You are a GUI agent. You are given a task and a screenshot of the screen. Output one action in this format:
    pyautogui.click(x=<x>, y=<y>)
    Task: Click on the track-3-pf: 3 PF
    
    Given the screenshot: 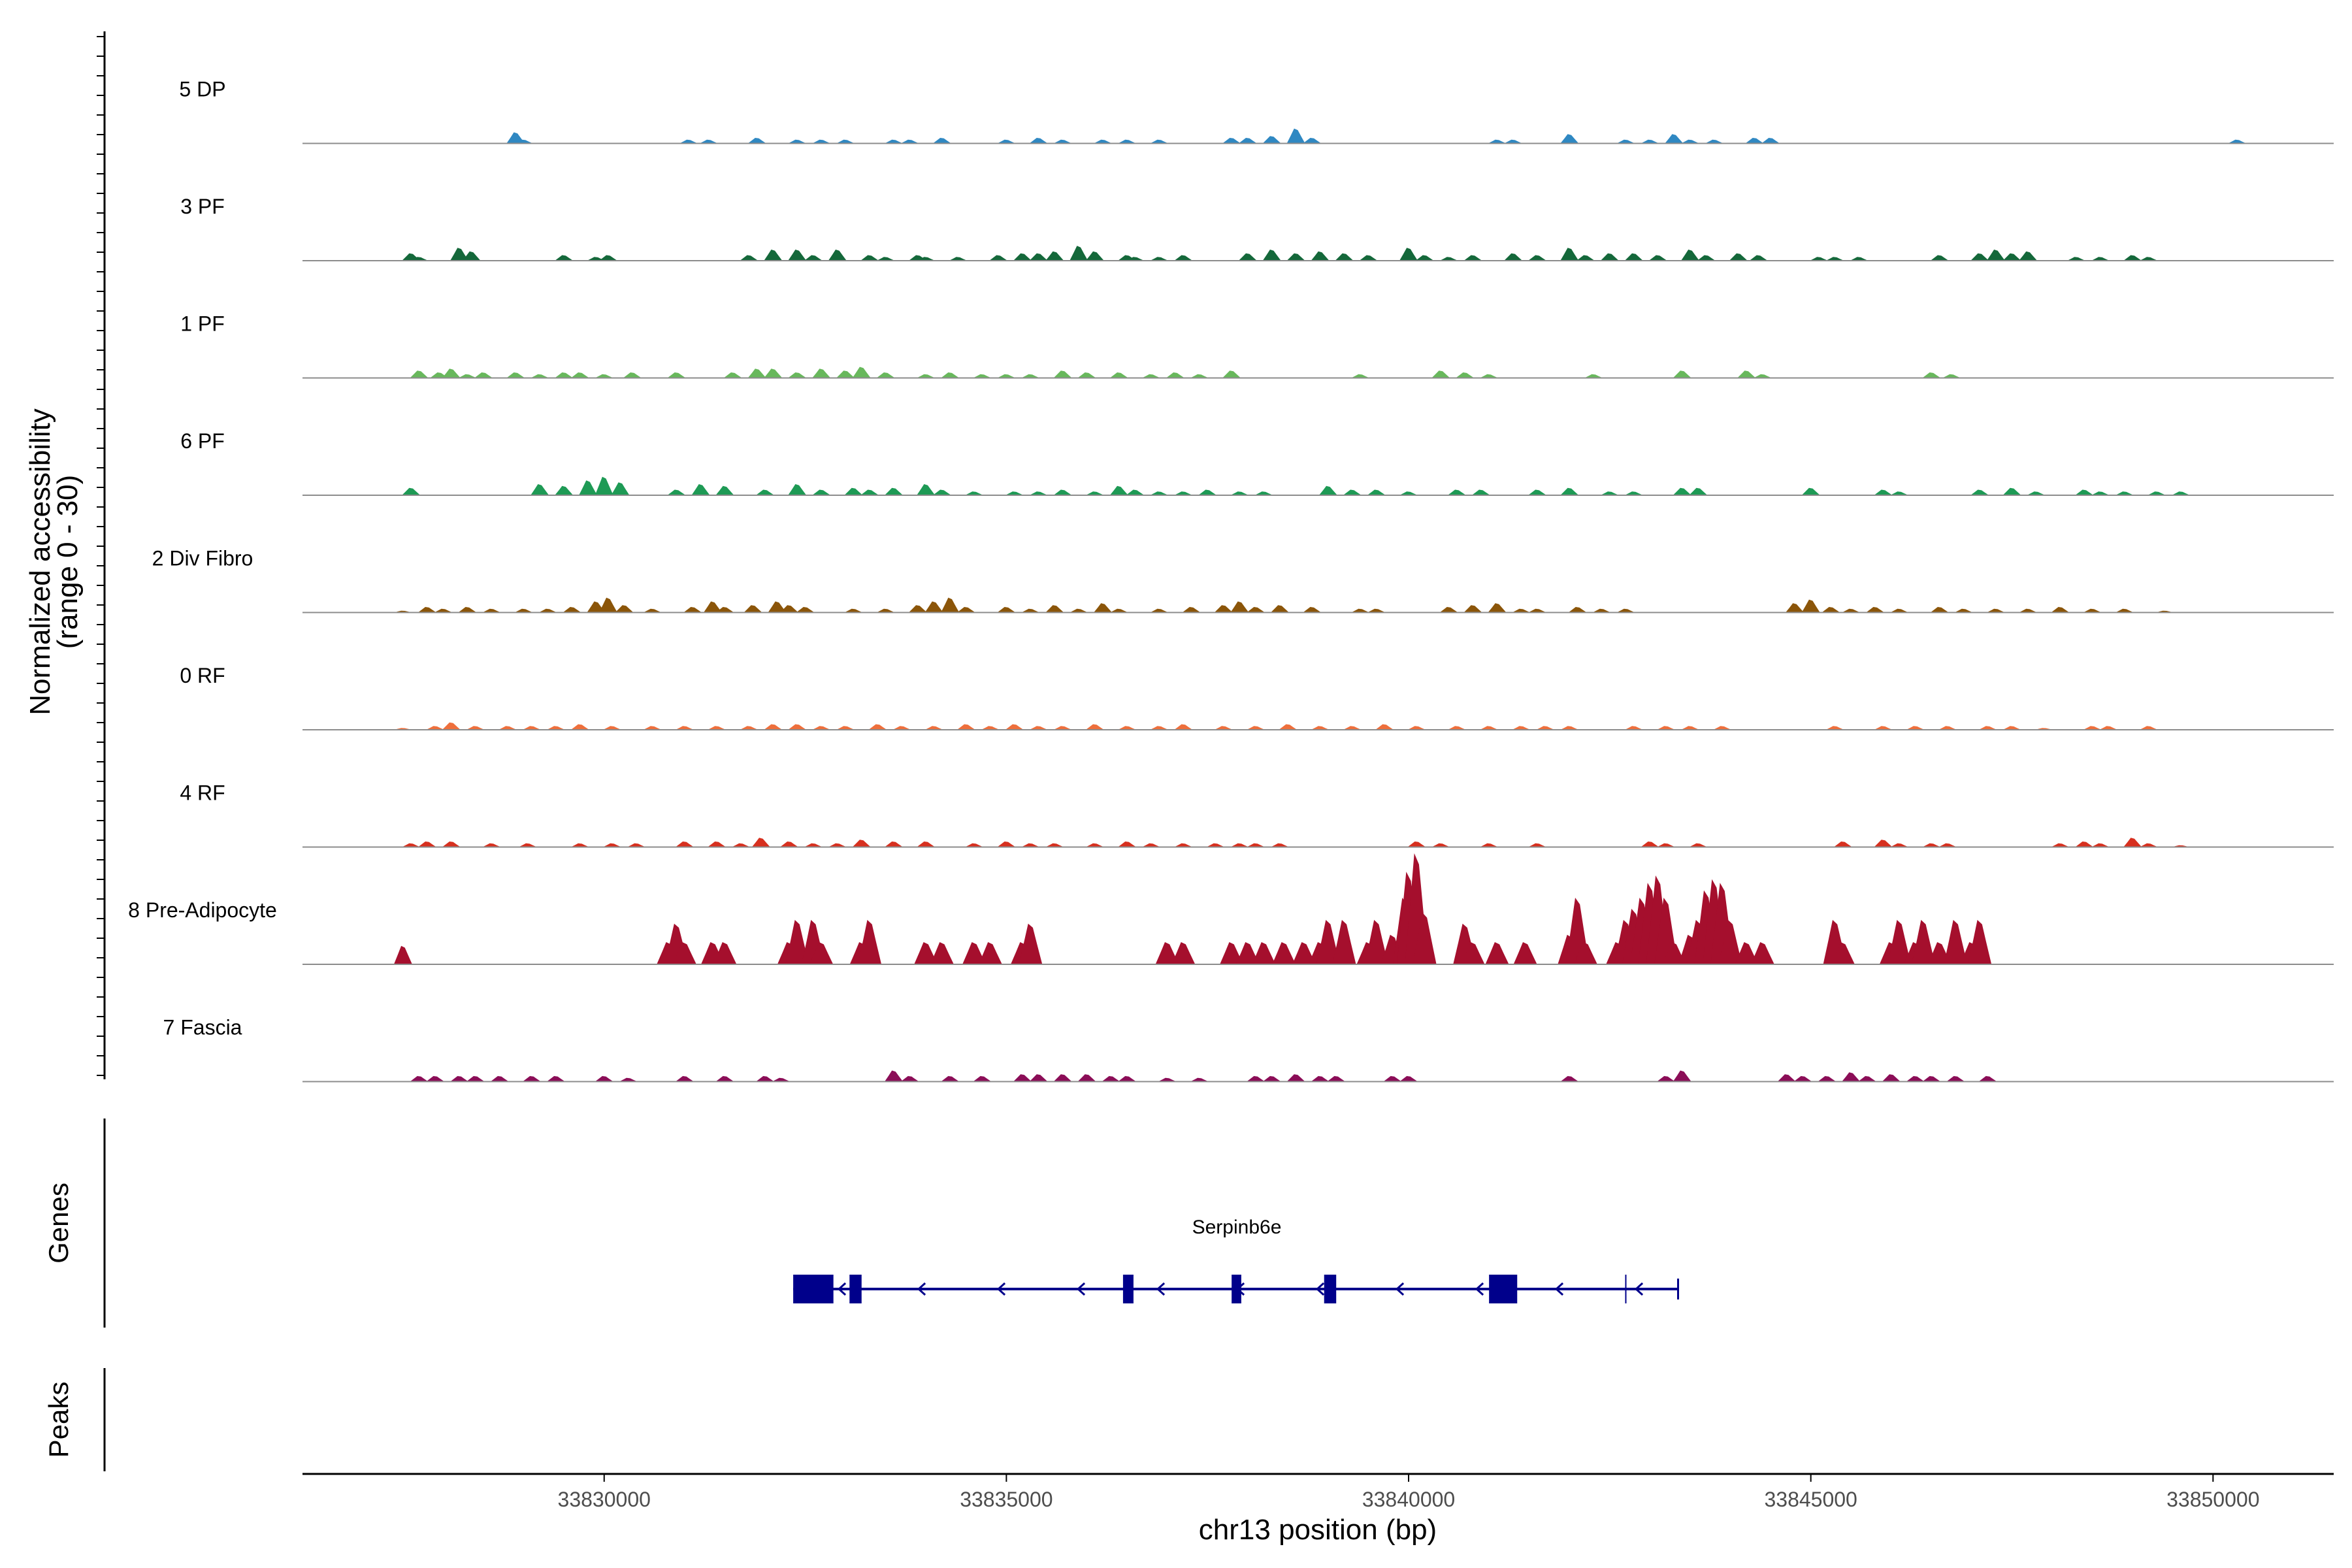 What is the action you would take?
    pyautogui.click(x=1257, y=228)
    